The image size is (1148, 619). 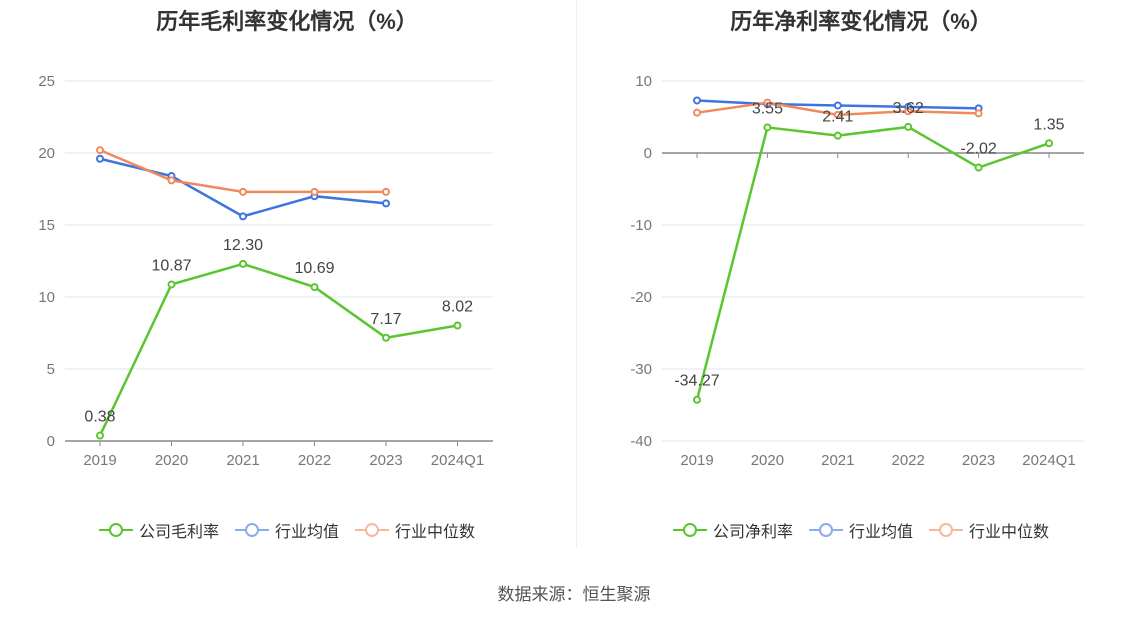 I want to click on data-label: 3.62, so click(x=908, y=108).